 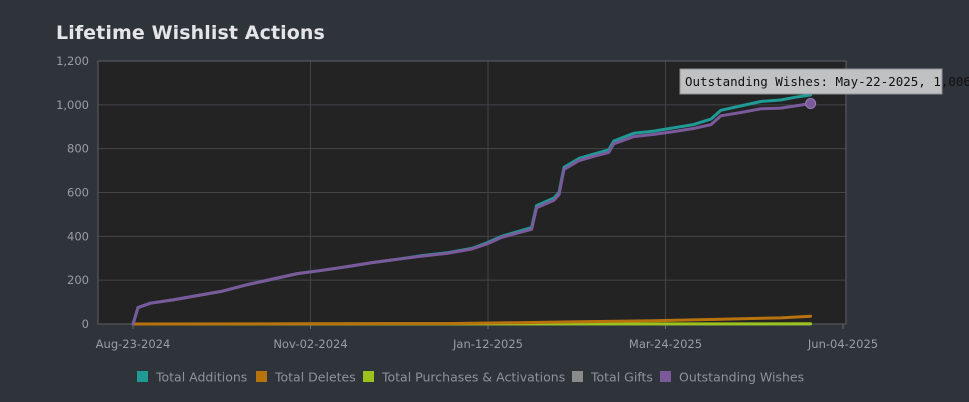 I want to click on x-tick-label: Jan-12-2025, so click(x=487, y=344).